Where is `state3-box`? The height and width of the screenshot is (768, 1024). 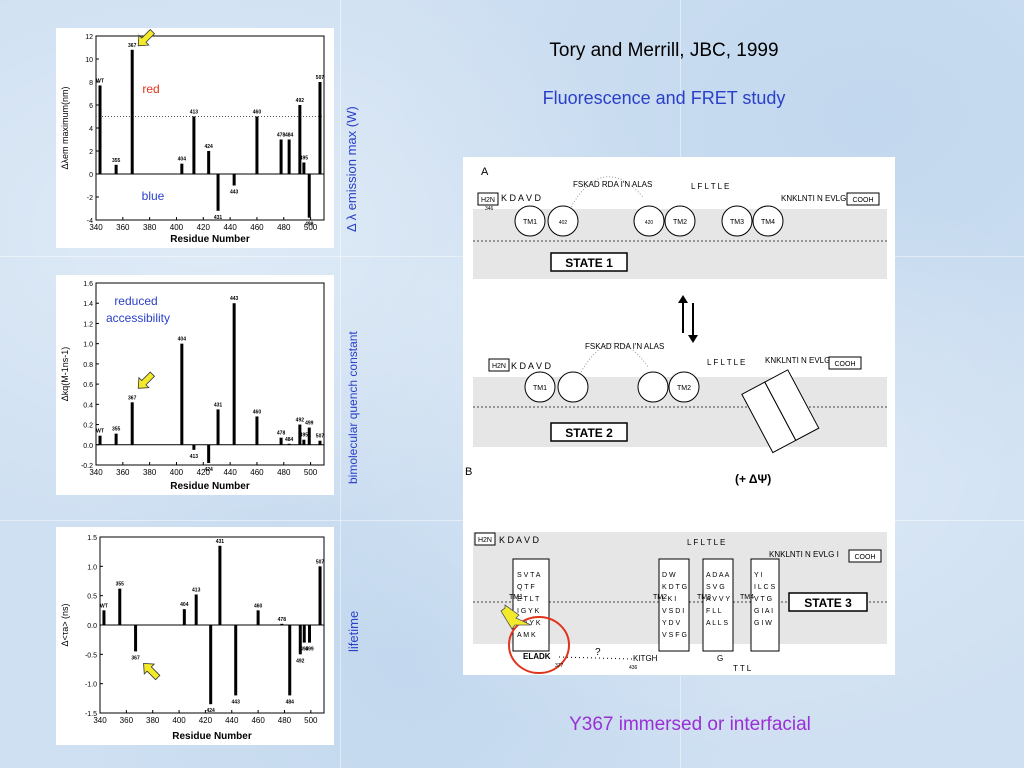
state3-box is located at coordinates (828, 602).